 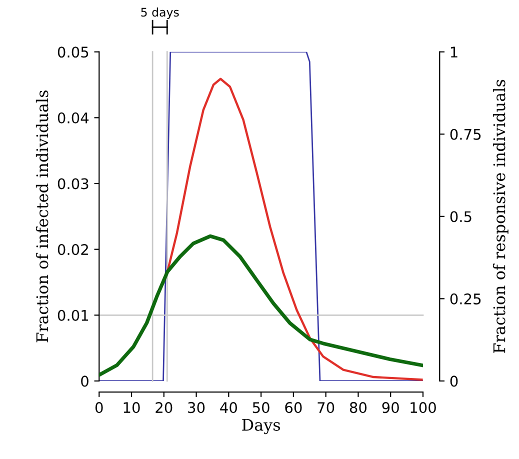 What do you see at coordinates (73, 250) in the screenshot?
I see `y-tick-label: 0.02` at bounding box center [73, 250].